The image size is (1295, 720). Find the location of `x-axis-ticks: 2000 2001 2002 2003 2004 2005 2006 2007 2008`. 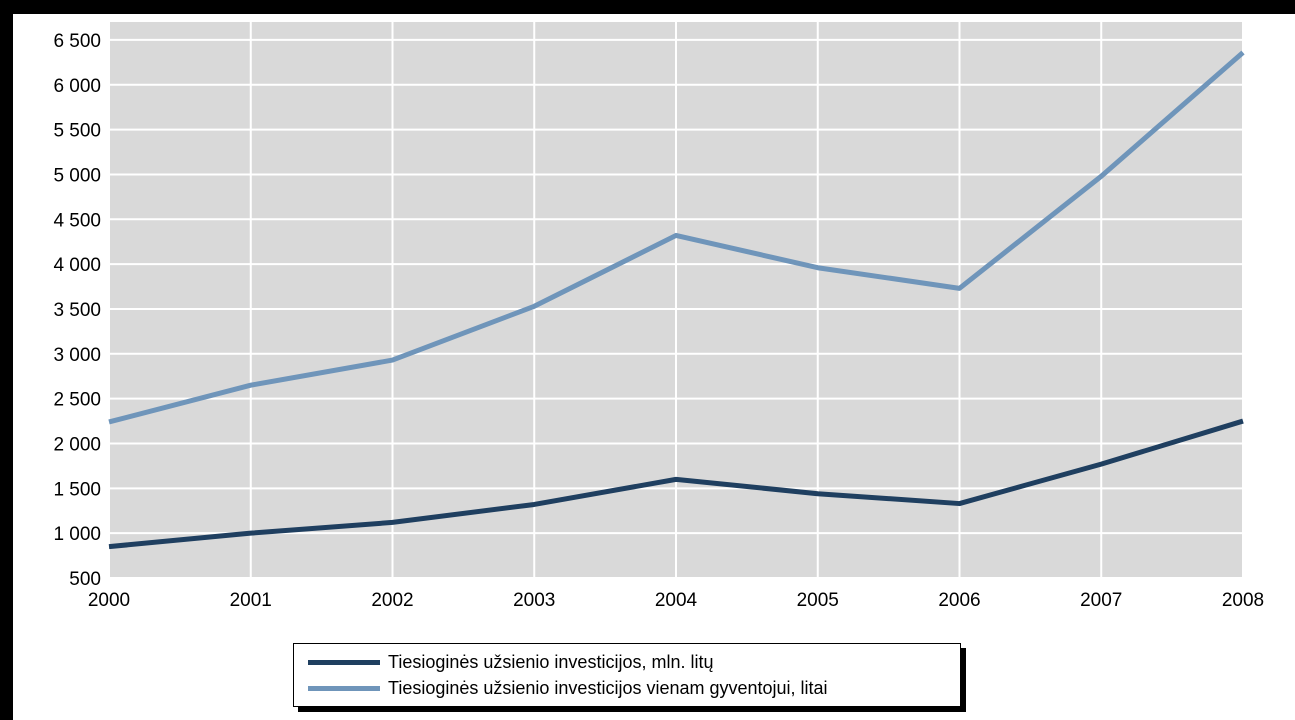

x-axis-ticks: 2000 2001 2002 2003 2004 2005 2006 2007 2008 is located at coordinates (676, 600).